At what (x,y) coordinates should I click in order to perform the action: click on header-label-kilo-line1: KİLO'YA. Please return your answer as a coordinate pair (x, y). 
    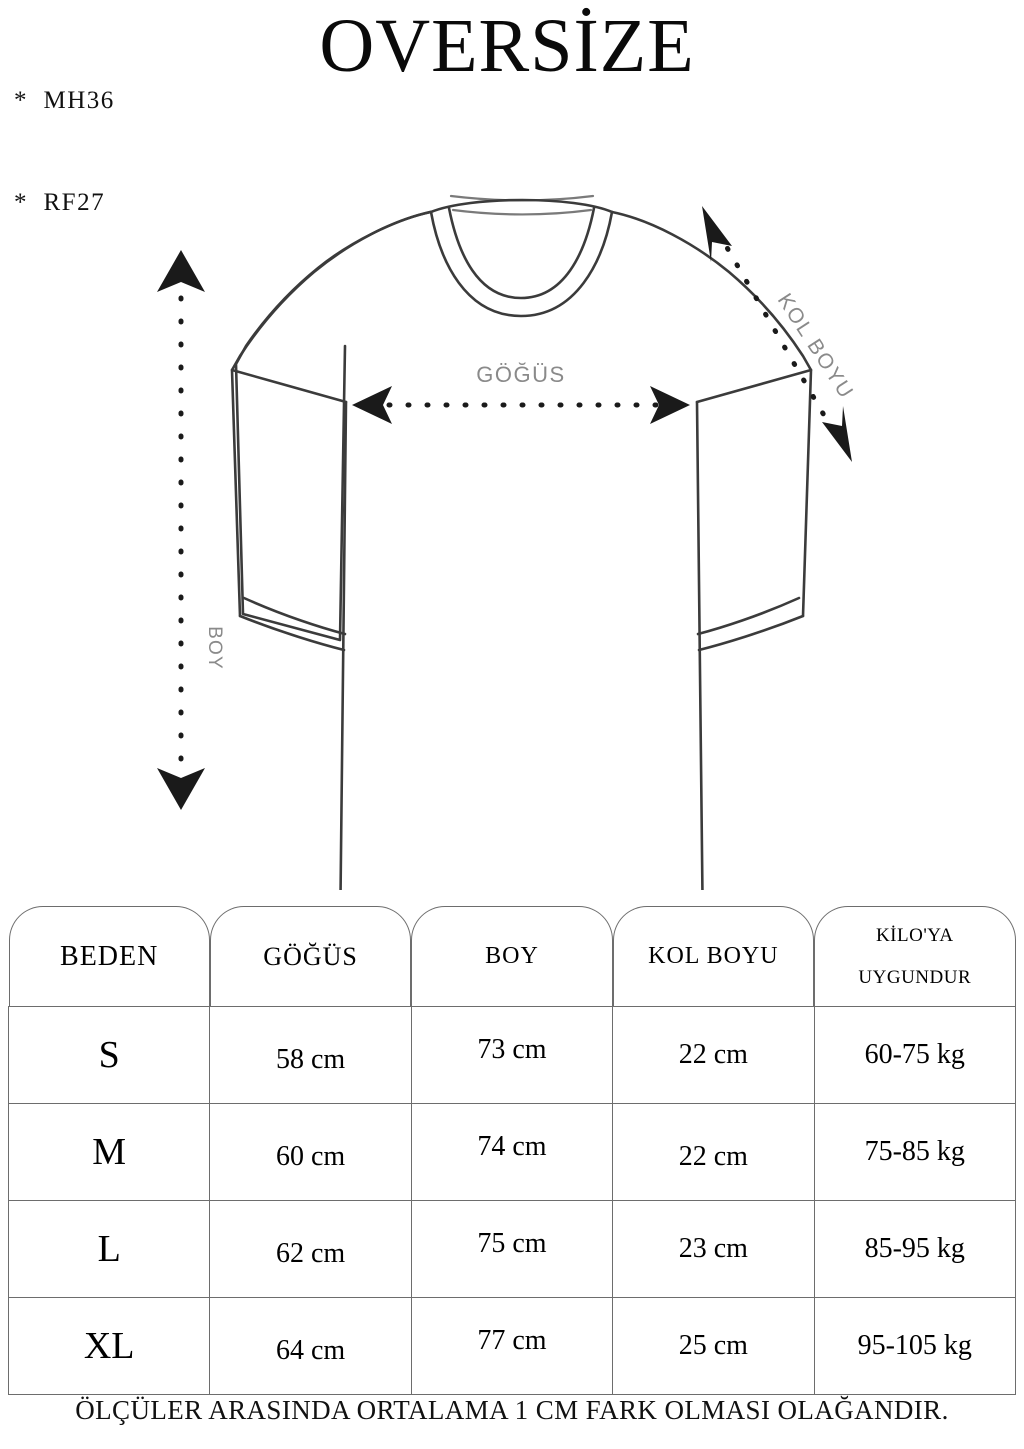
    Looking at the image, I should click on (914, 935).